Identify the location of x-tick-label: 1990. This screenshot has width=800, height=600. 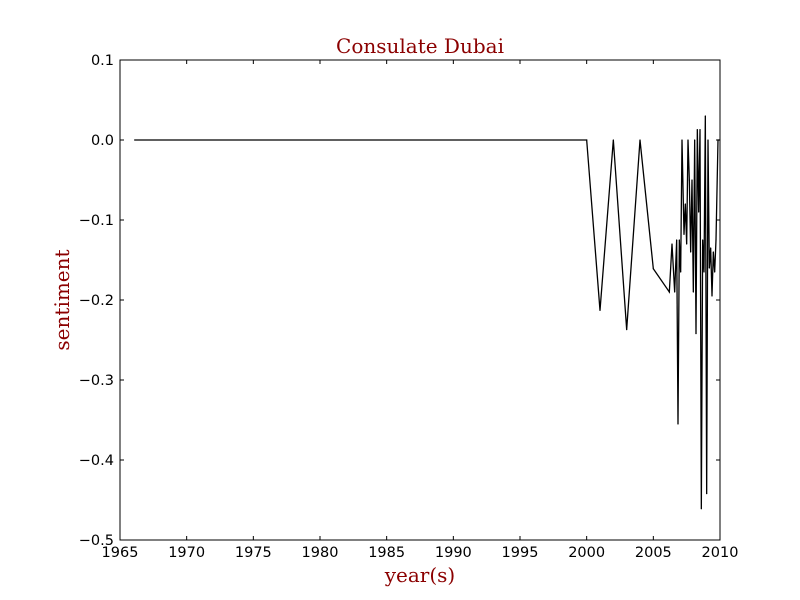
(453, 553).